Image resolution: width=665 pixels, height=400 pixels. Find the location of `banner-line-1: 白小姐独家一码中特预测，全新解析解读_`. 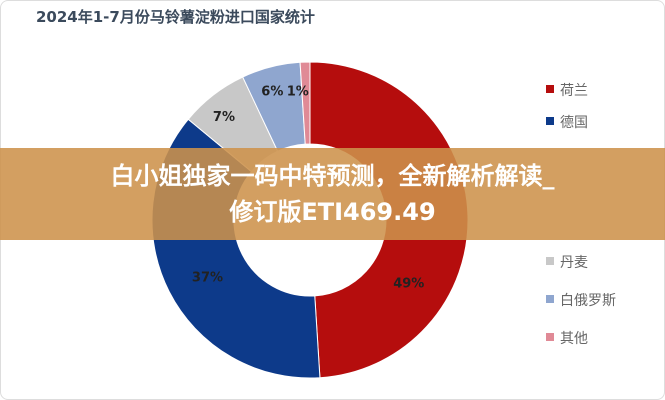

banner-line-1: 白小姐独家一码中特预测，全新解析解读_ is located at coordinates (332, 176).